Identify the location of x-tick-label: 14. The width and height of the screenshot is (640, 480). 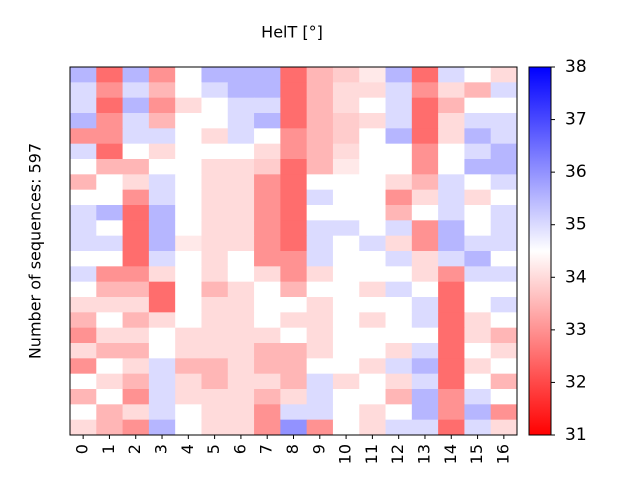
(450, 454).